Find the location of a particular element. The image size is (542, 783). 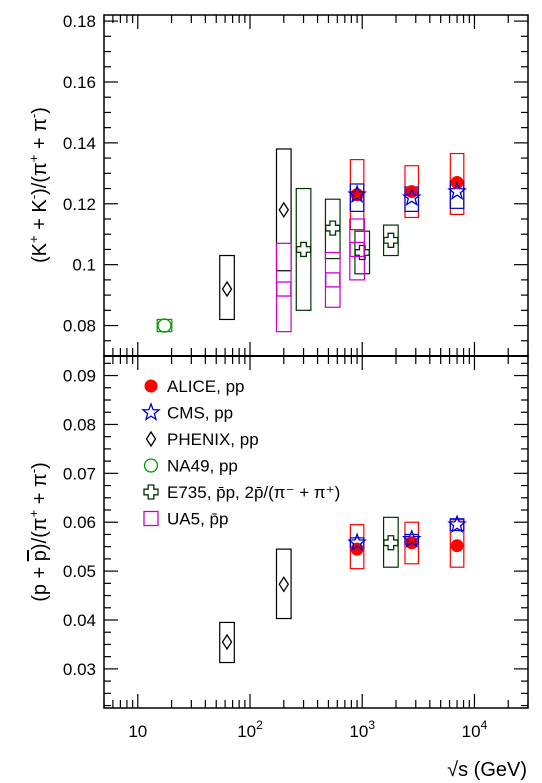

top-ylabel-e: ) is located at coordinates (40, 110).